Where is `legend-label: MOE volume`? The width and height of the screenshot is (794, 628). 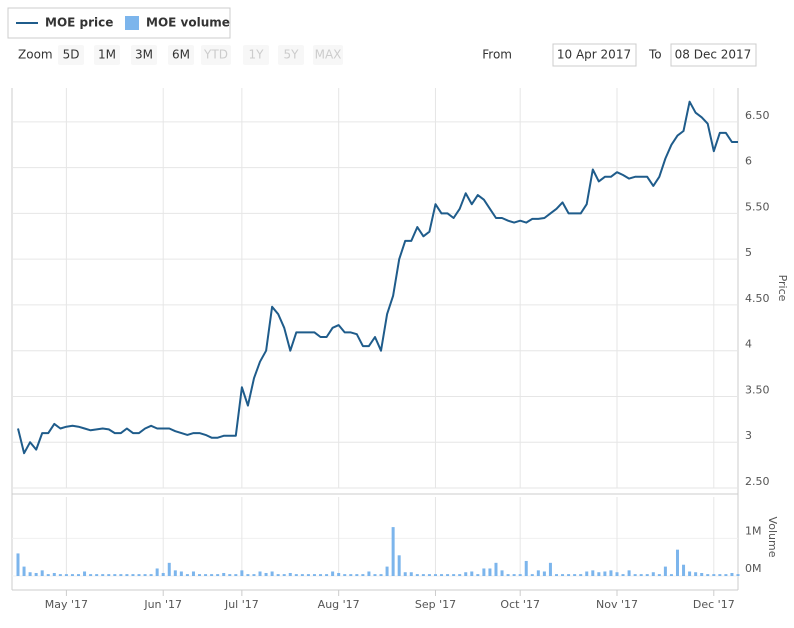
legend-label: MOE volume is located at coordinates (188, 23).